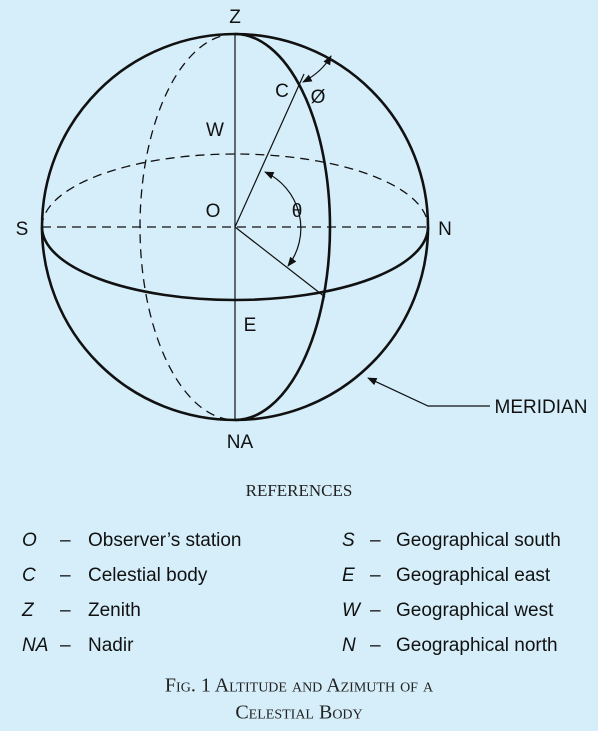 Image resolution: width=598 pixels, height=731 pixels. Describe the element at coordinates (298, 713) in the screenshot. I see `caption: Celestial Body` at that location.